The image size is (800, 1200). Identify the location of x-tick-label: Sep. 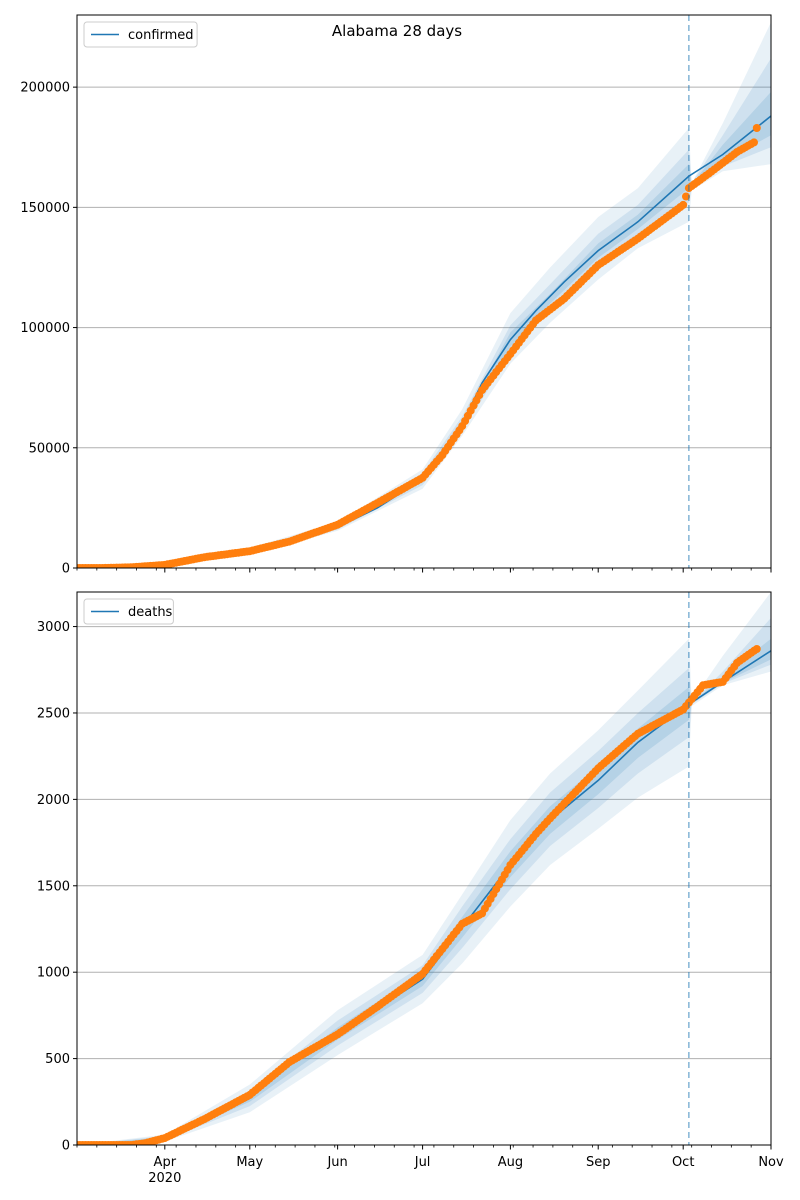
(598, 1162).